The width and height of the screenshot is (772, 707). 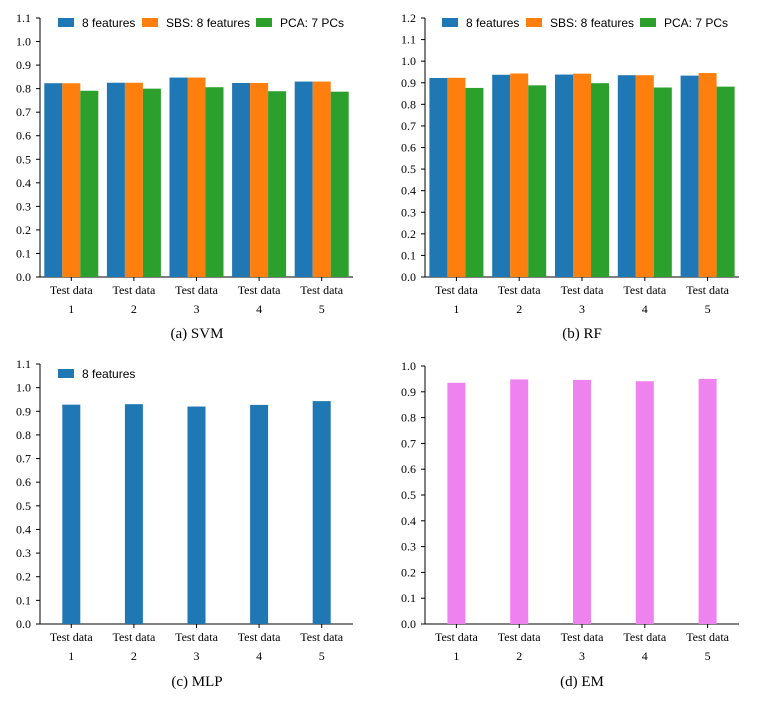 I want to click on bar-mlp-series1-cat2, so click(x=133, y=514).